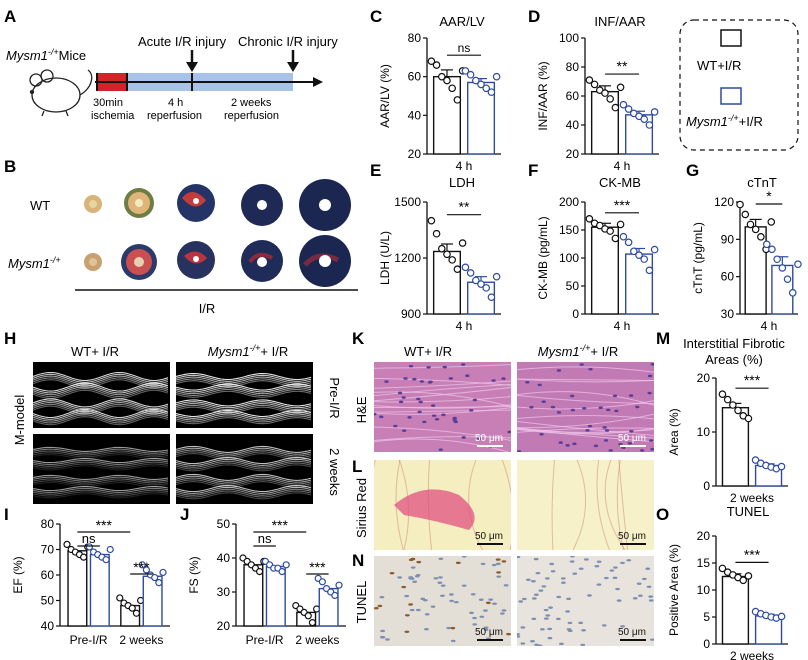 Image resolution: width=808 pixels, height=660 pixels. I want to click on panel-label-k: K, so click(358, 338).